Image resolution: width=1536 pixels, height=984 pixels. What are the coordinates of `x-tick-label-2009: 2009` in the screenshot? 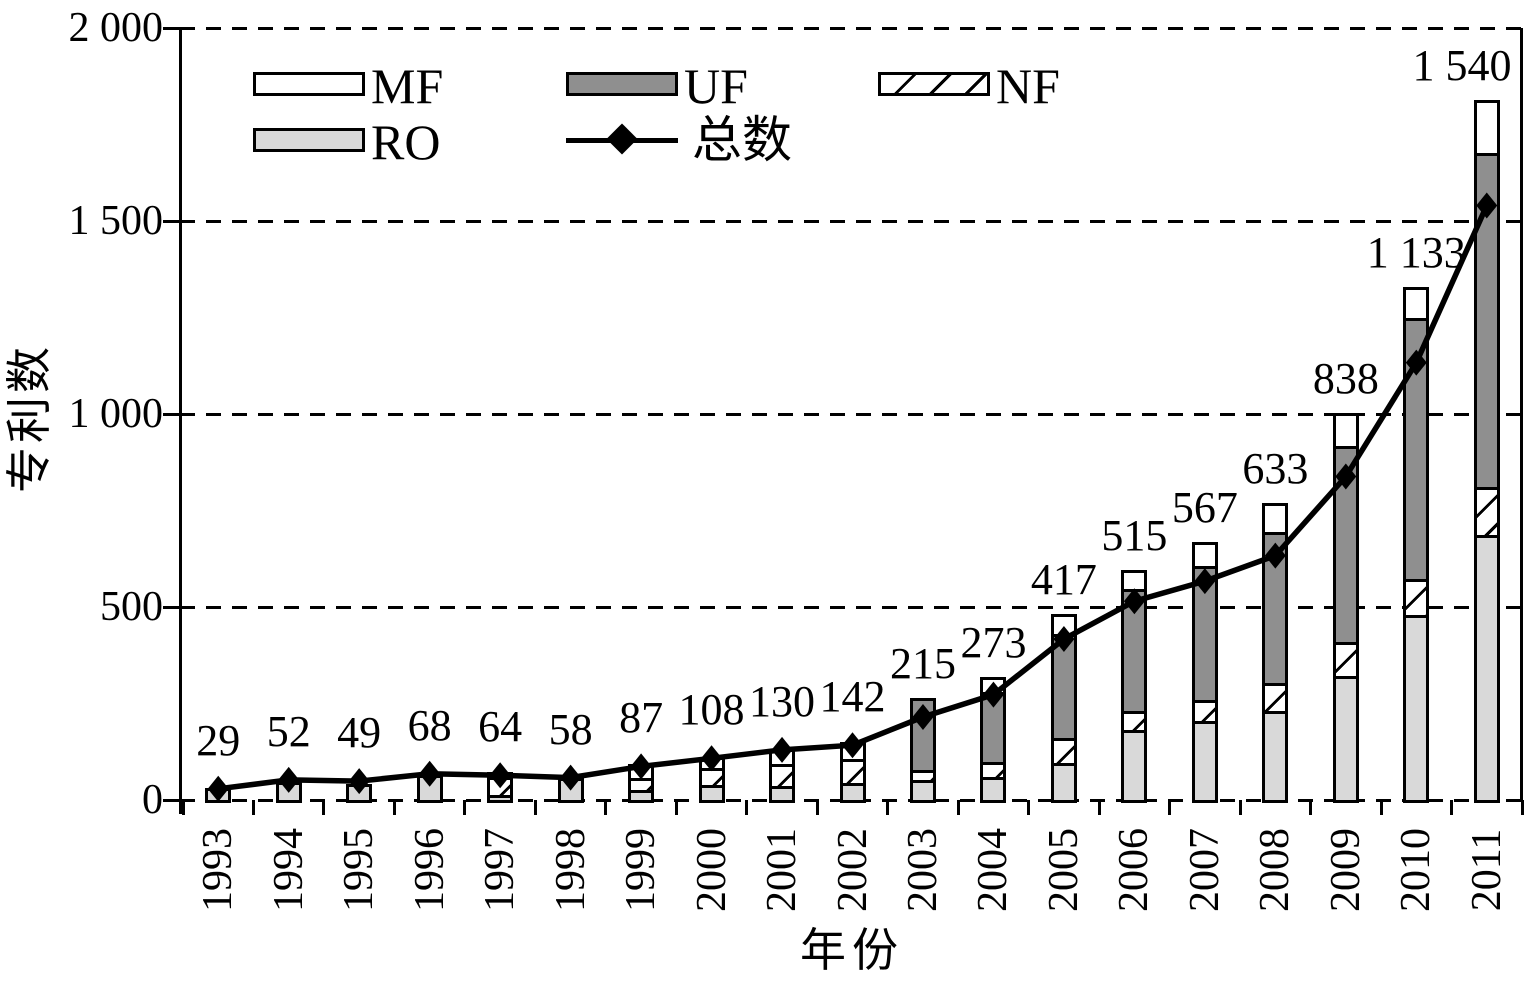 It's located at (1345, 870).